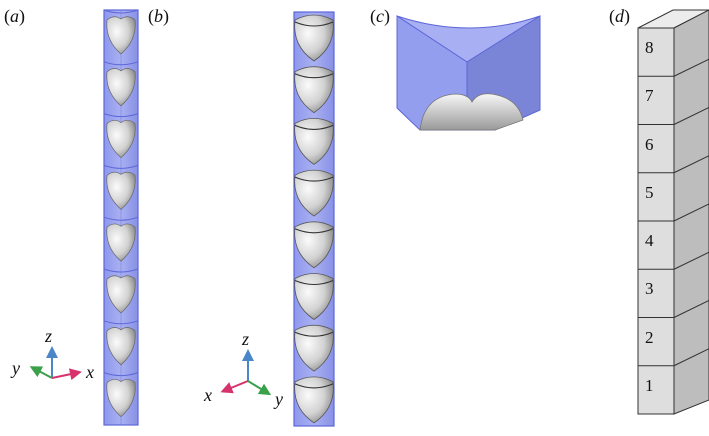 This screenshot has height=436, width=709. What do you see at coordinates (649, 192) in the screenshot?
I see `stack-block-number: 5` at bounding box center [649, 192].